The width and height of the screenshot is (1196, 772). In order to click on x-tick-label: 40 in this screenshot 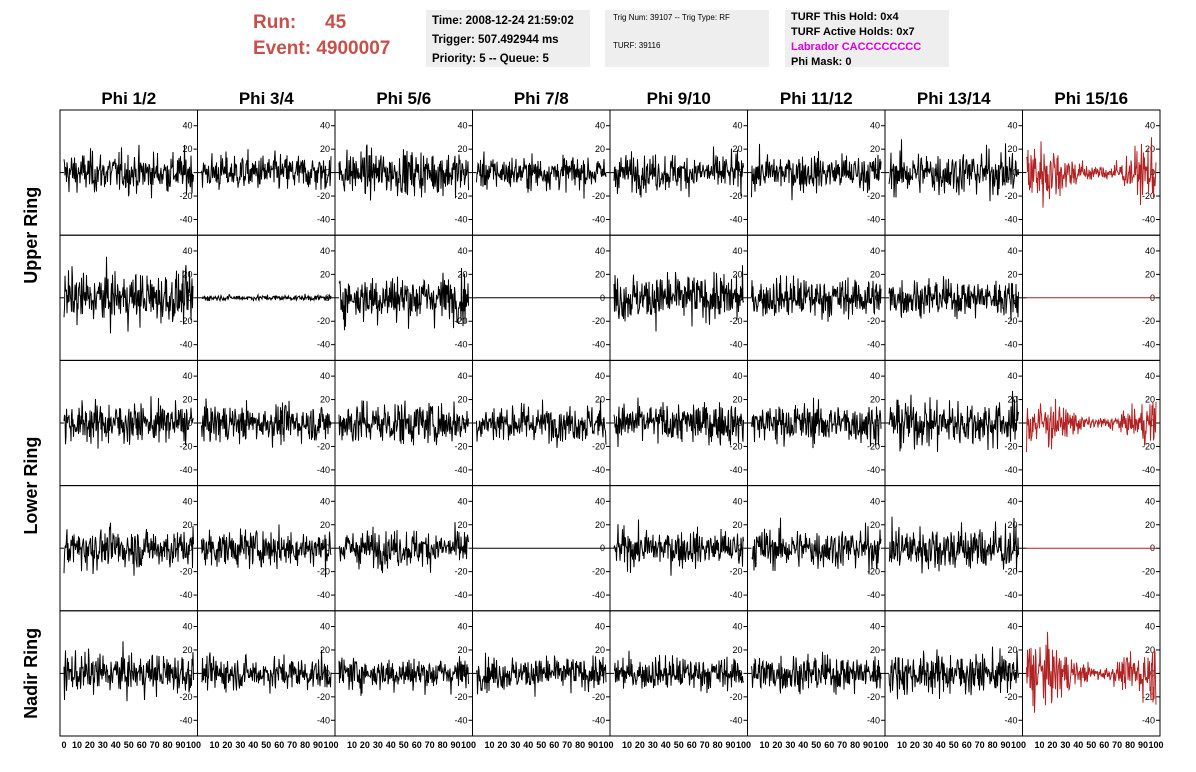, I will do `click(116, 745)`.